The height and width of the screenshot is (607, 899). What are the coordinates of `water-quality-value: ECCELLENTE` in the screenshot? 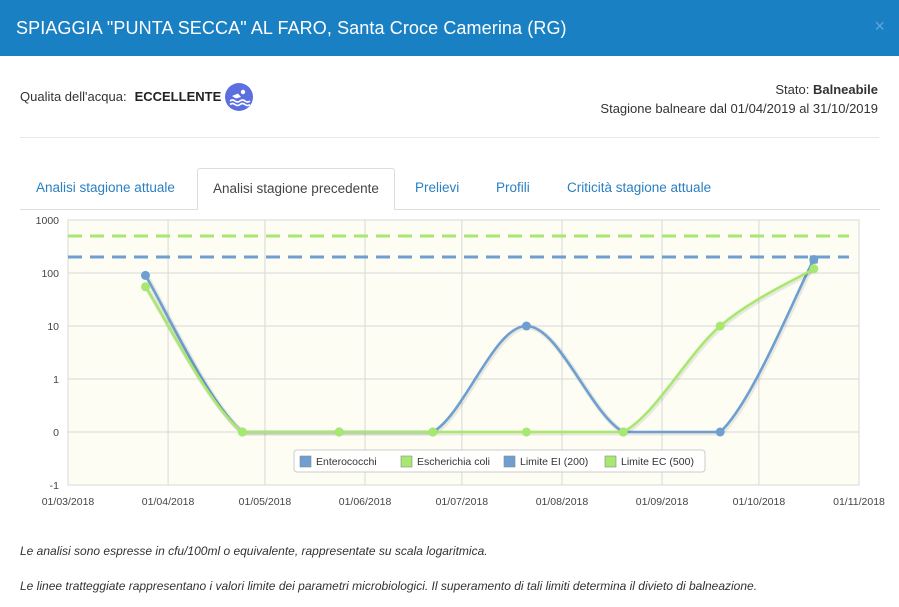 It's located at (178, 96).